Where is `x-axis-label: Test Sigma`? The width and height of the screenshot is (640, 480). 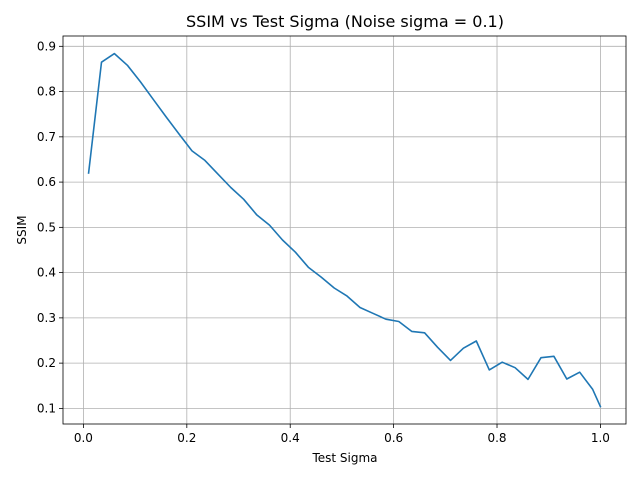 x-axis-label: Test Sigma is located at coordinates (344, 458).